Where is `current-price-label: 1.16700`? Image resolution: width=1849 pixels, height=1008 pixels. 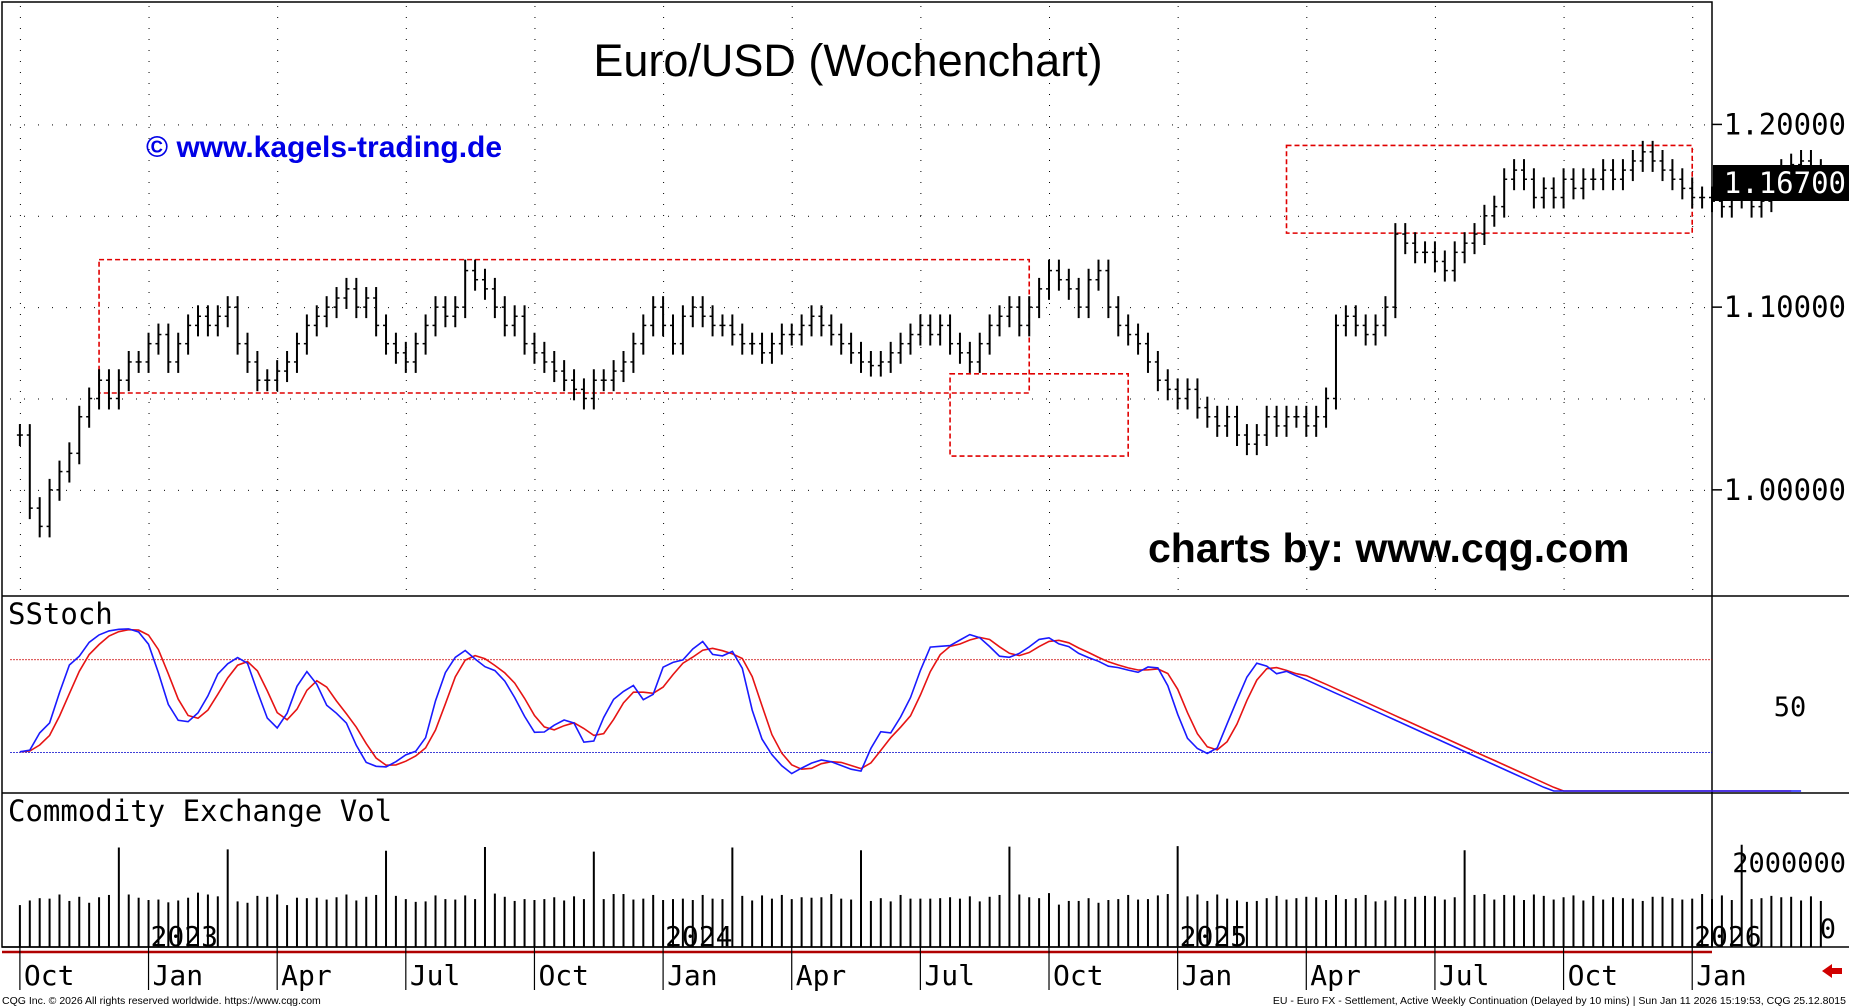
current-price-label: 1.16700 is located at coordinates (1785, 183).